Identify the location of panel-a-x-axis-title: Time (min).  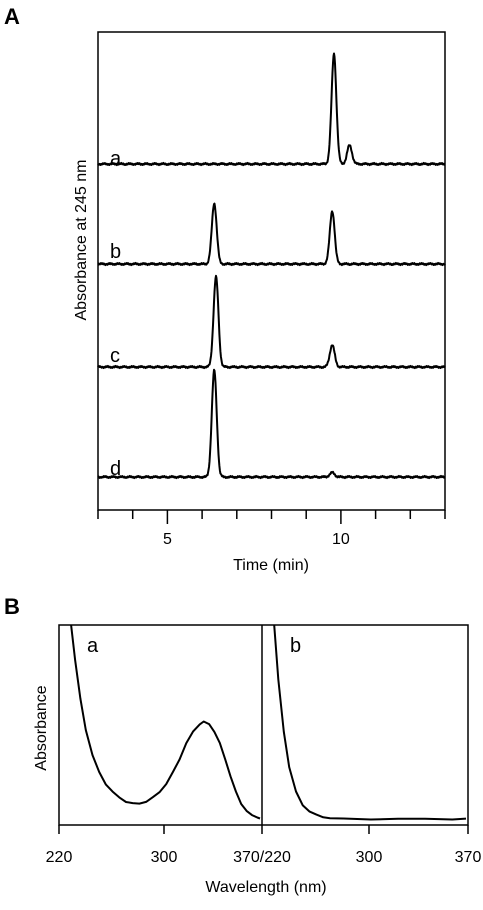
(271, 565).